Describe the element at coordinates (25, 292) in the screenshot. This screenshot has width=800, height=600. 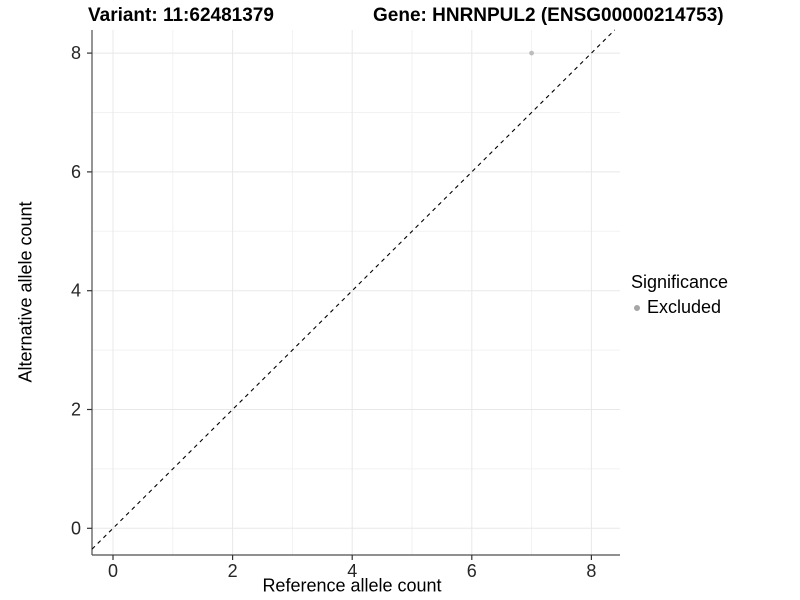
I see `y-axis-title: Alternative allele count` at that location.